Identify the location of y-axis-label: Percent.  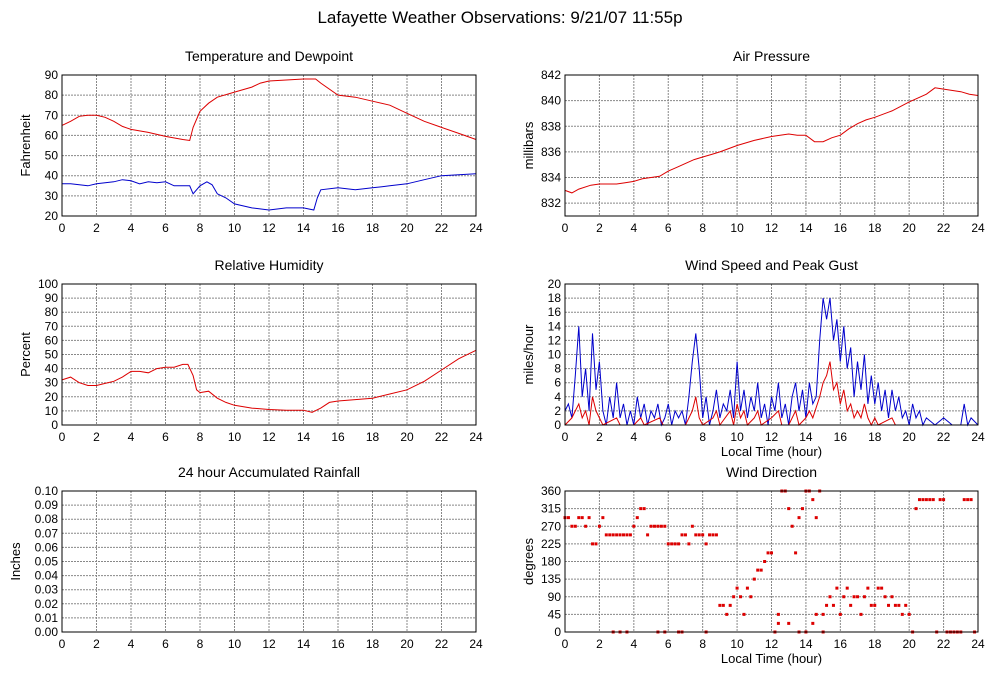
(25, 354).